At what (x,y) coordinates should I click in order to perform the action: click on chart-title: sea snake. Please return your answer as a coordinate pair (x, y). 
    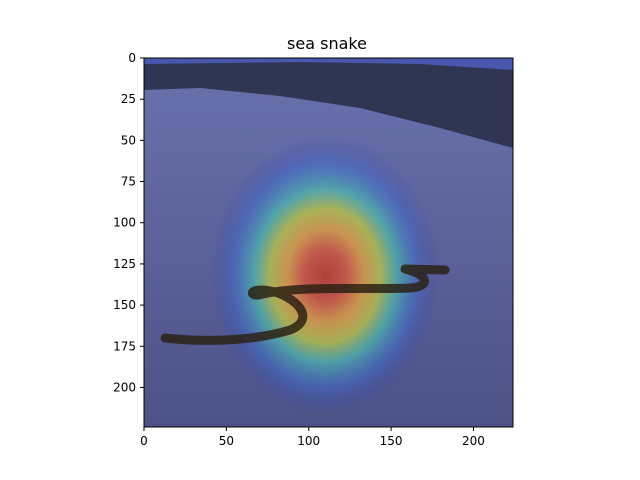
    Looking at the image, I should click on (327, 43).